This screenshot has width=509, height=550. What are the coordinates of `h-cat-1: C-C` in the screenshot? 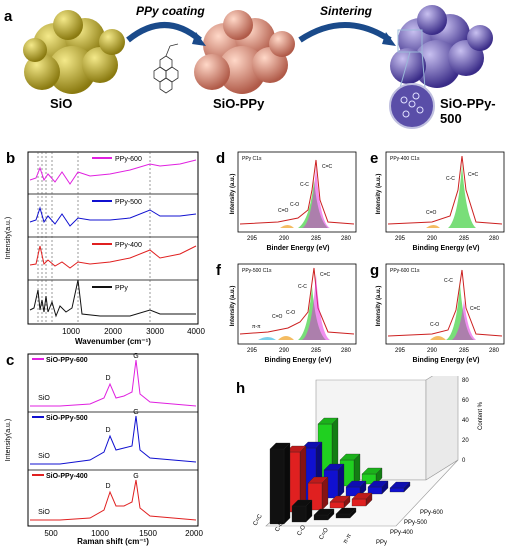 It's located at (280, 526).